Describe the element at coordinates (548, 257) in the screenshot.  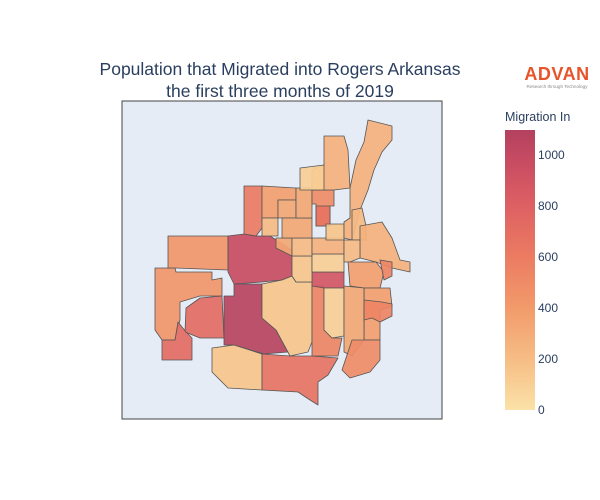
I see `colorbar-tick-label: 600` at that location.